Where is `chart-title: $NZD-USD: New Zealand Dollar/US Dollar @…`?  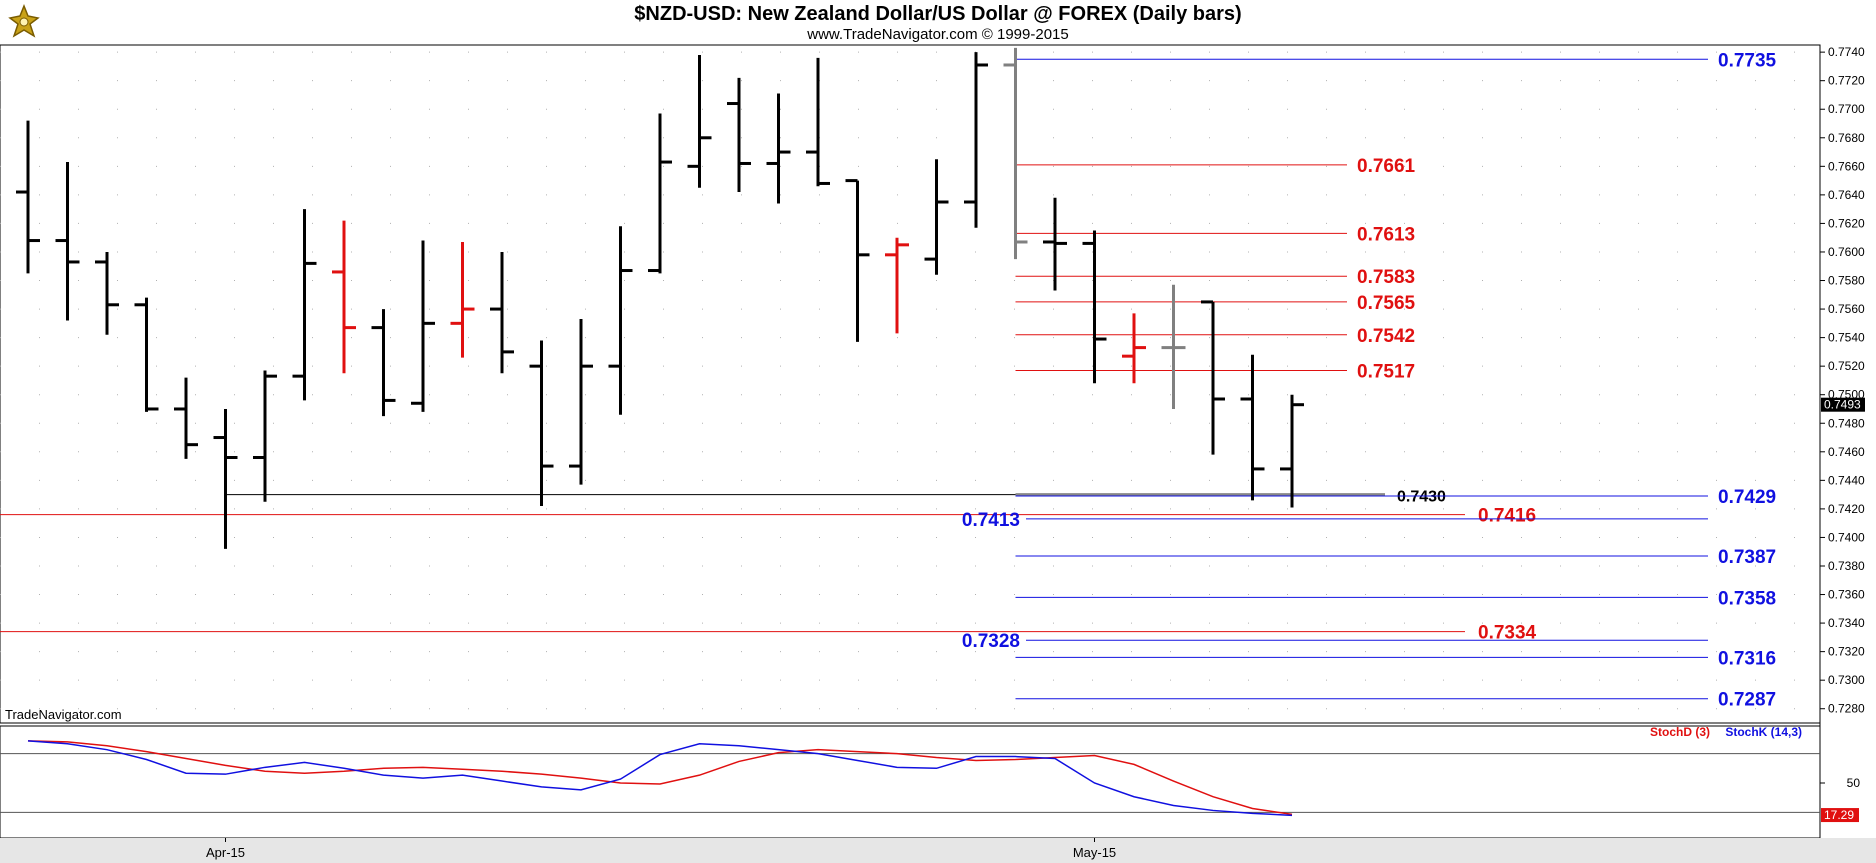
chart-title: $NZD-USD: New Zealand Dollar/US Dollar @… is located at coordinates (938, 14).